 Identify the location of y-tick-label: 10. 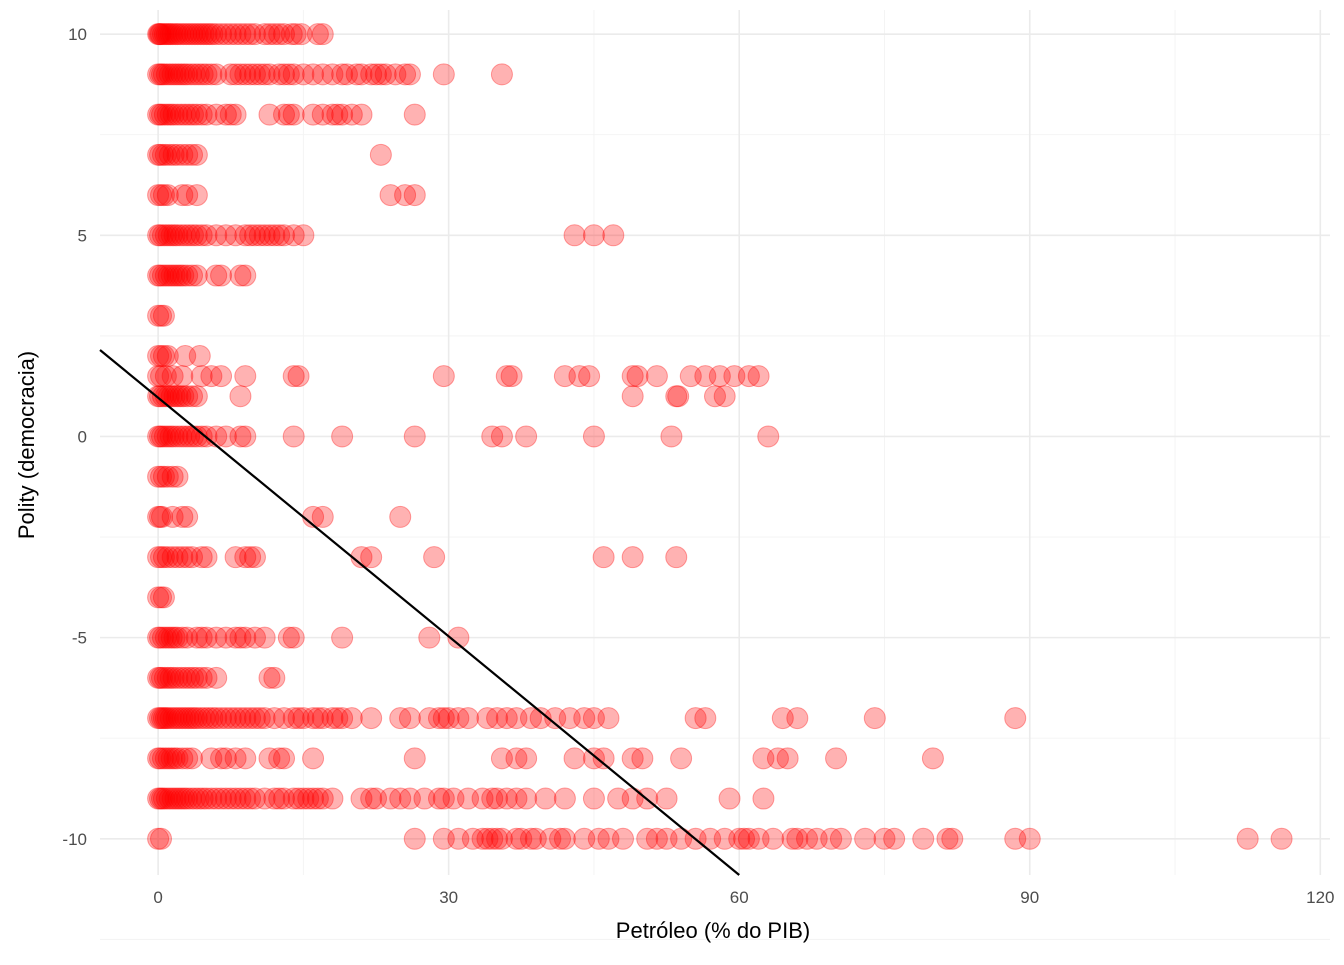
(77, 34).